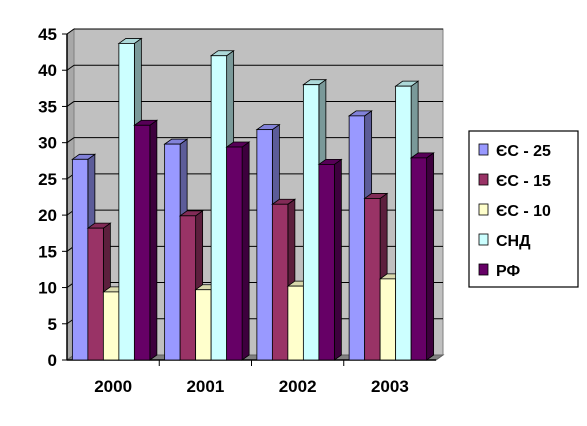 The image size is (587, 426). What do you see at coordinates (523, 181) in the screenshot?
I see `legend-label: ЄС - 15` at bounding box center [523, 181].